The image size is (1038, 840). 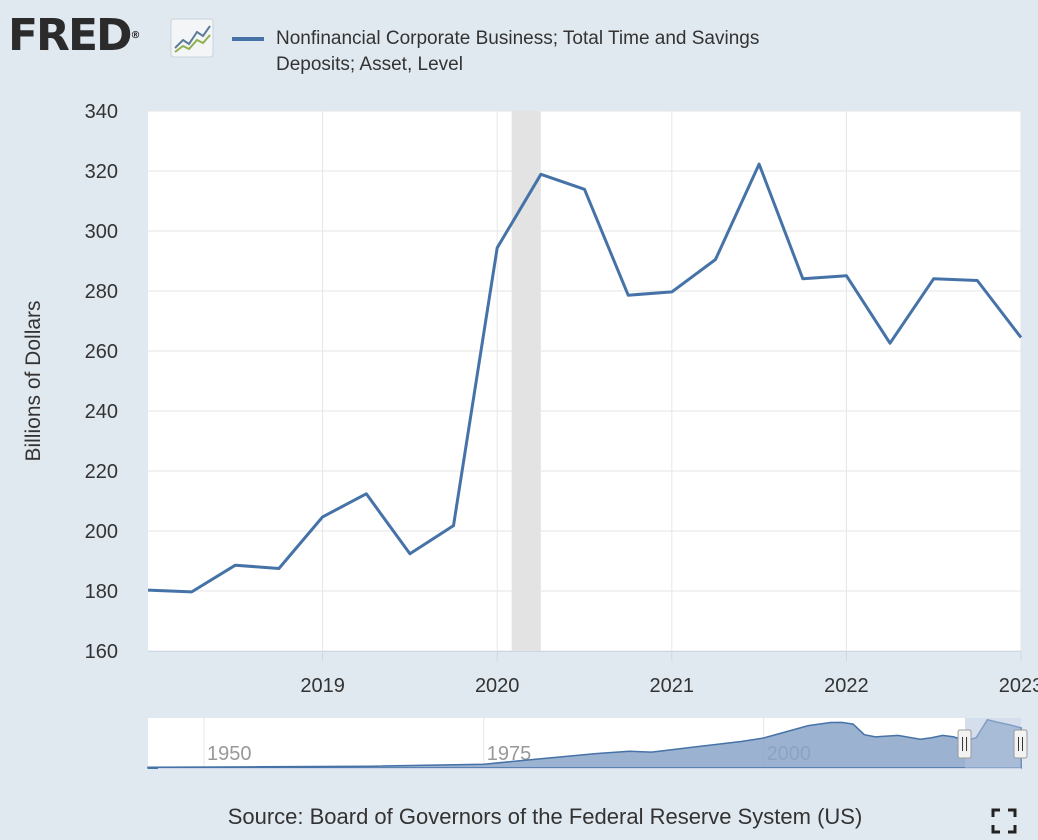 I want to click on y-tick-label: 260, so click(x=101, y=352).